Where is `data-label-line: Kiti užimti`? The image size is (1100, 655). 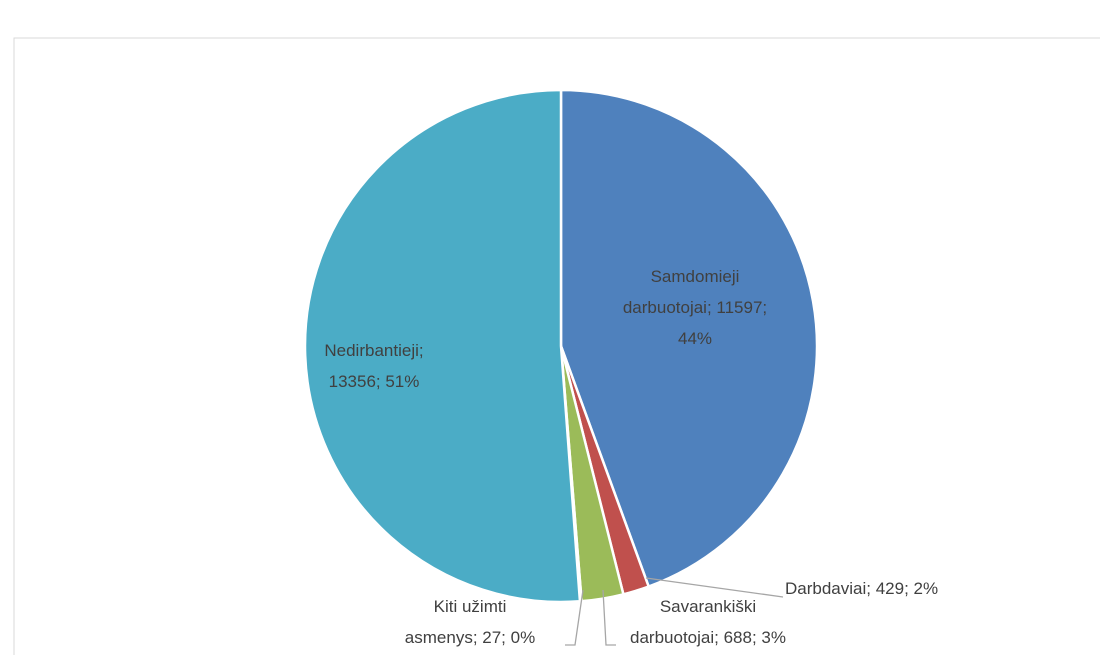 data-label-line: Kiti užimti is located at coordinates (470, 606).